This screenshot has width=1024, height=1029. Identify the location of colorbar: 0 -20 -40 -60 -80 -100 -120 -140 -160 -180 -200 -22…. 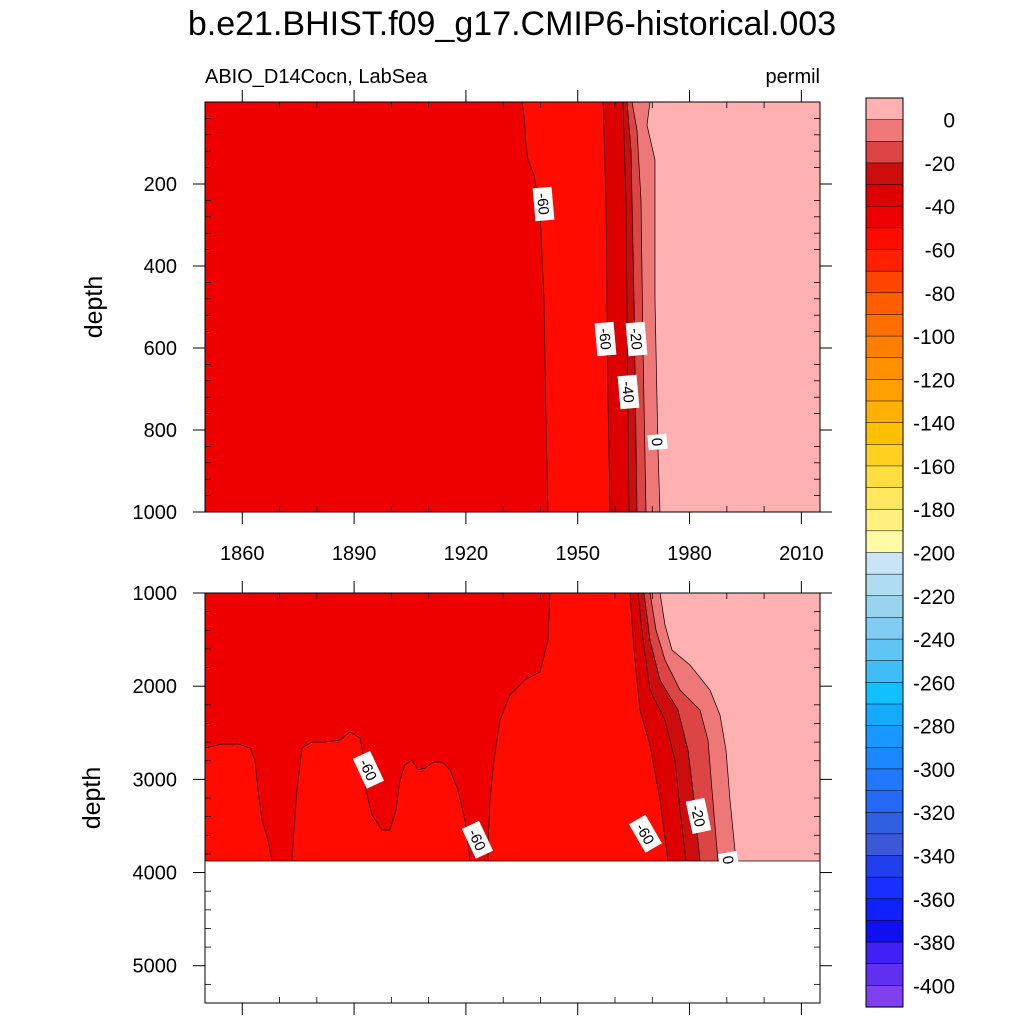
(910, 552).